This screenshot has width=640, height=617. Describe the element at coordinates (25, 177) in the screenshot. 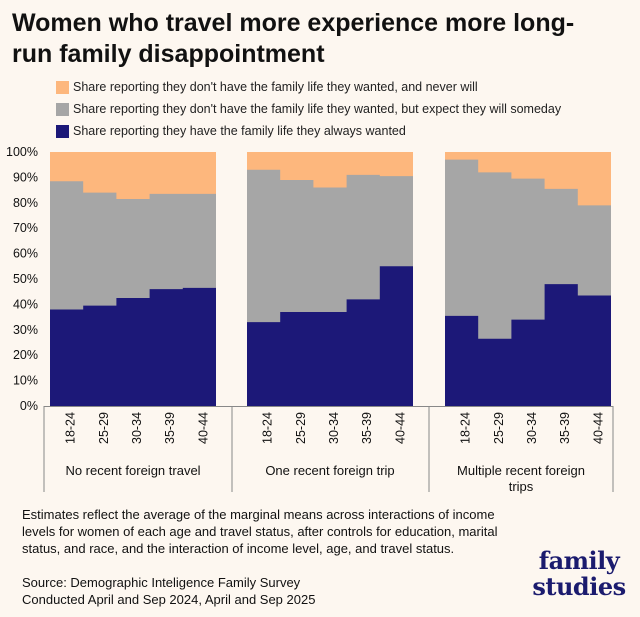

I see `y-tick-label: 90%` at that location.